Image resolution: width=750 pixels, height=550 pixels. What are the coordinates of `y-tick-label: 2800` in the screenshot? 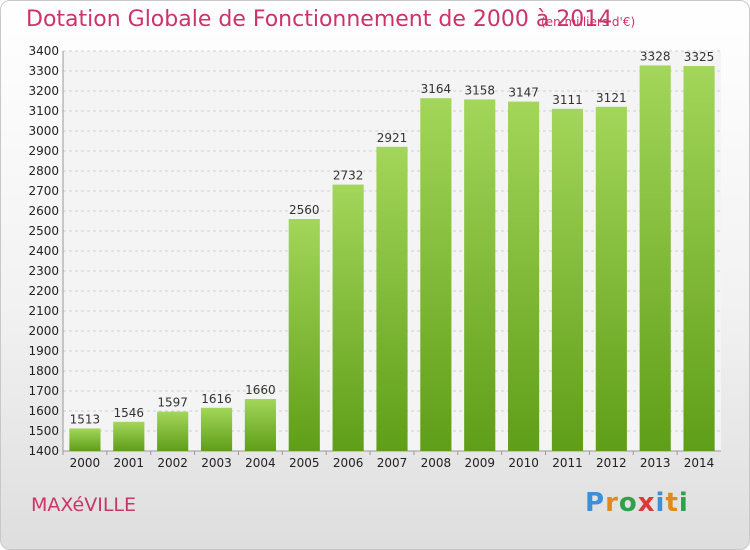 It's located at (43, 171).